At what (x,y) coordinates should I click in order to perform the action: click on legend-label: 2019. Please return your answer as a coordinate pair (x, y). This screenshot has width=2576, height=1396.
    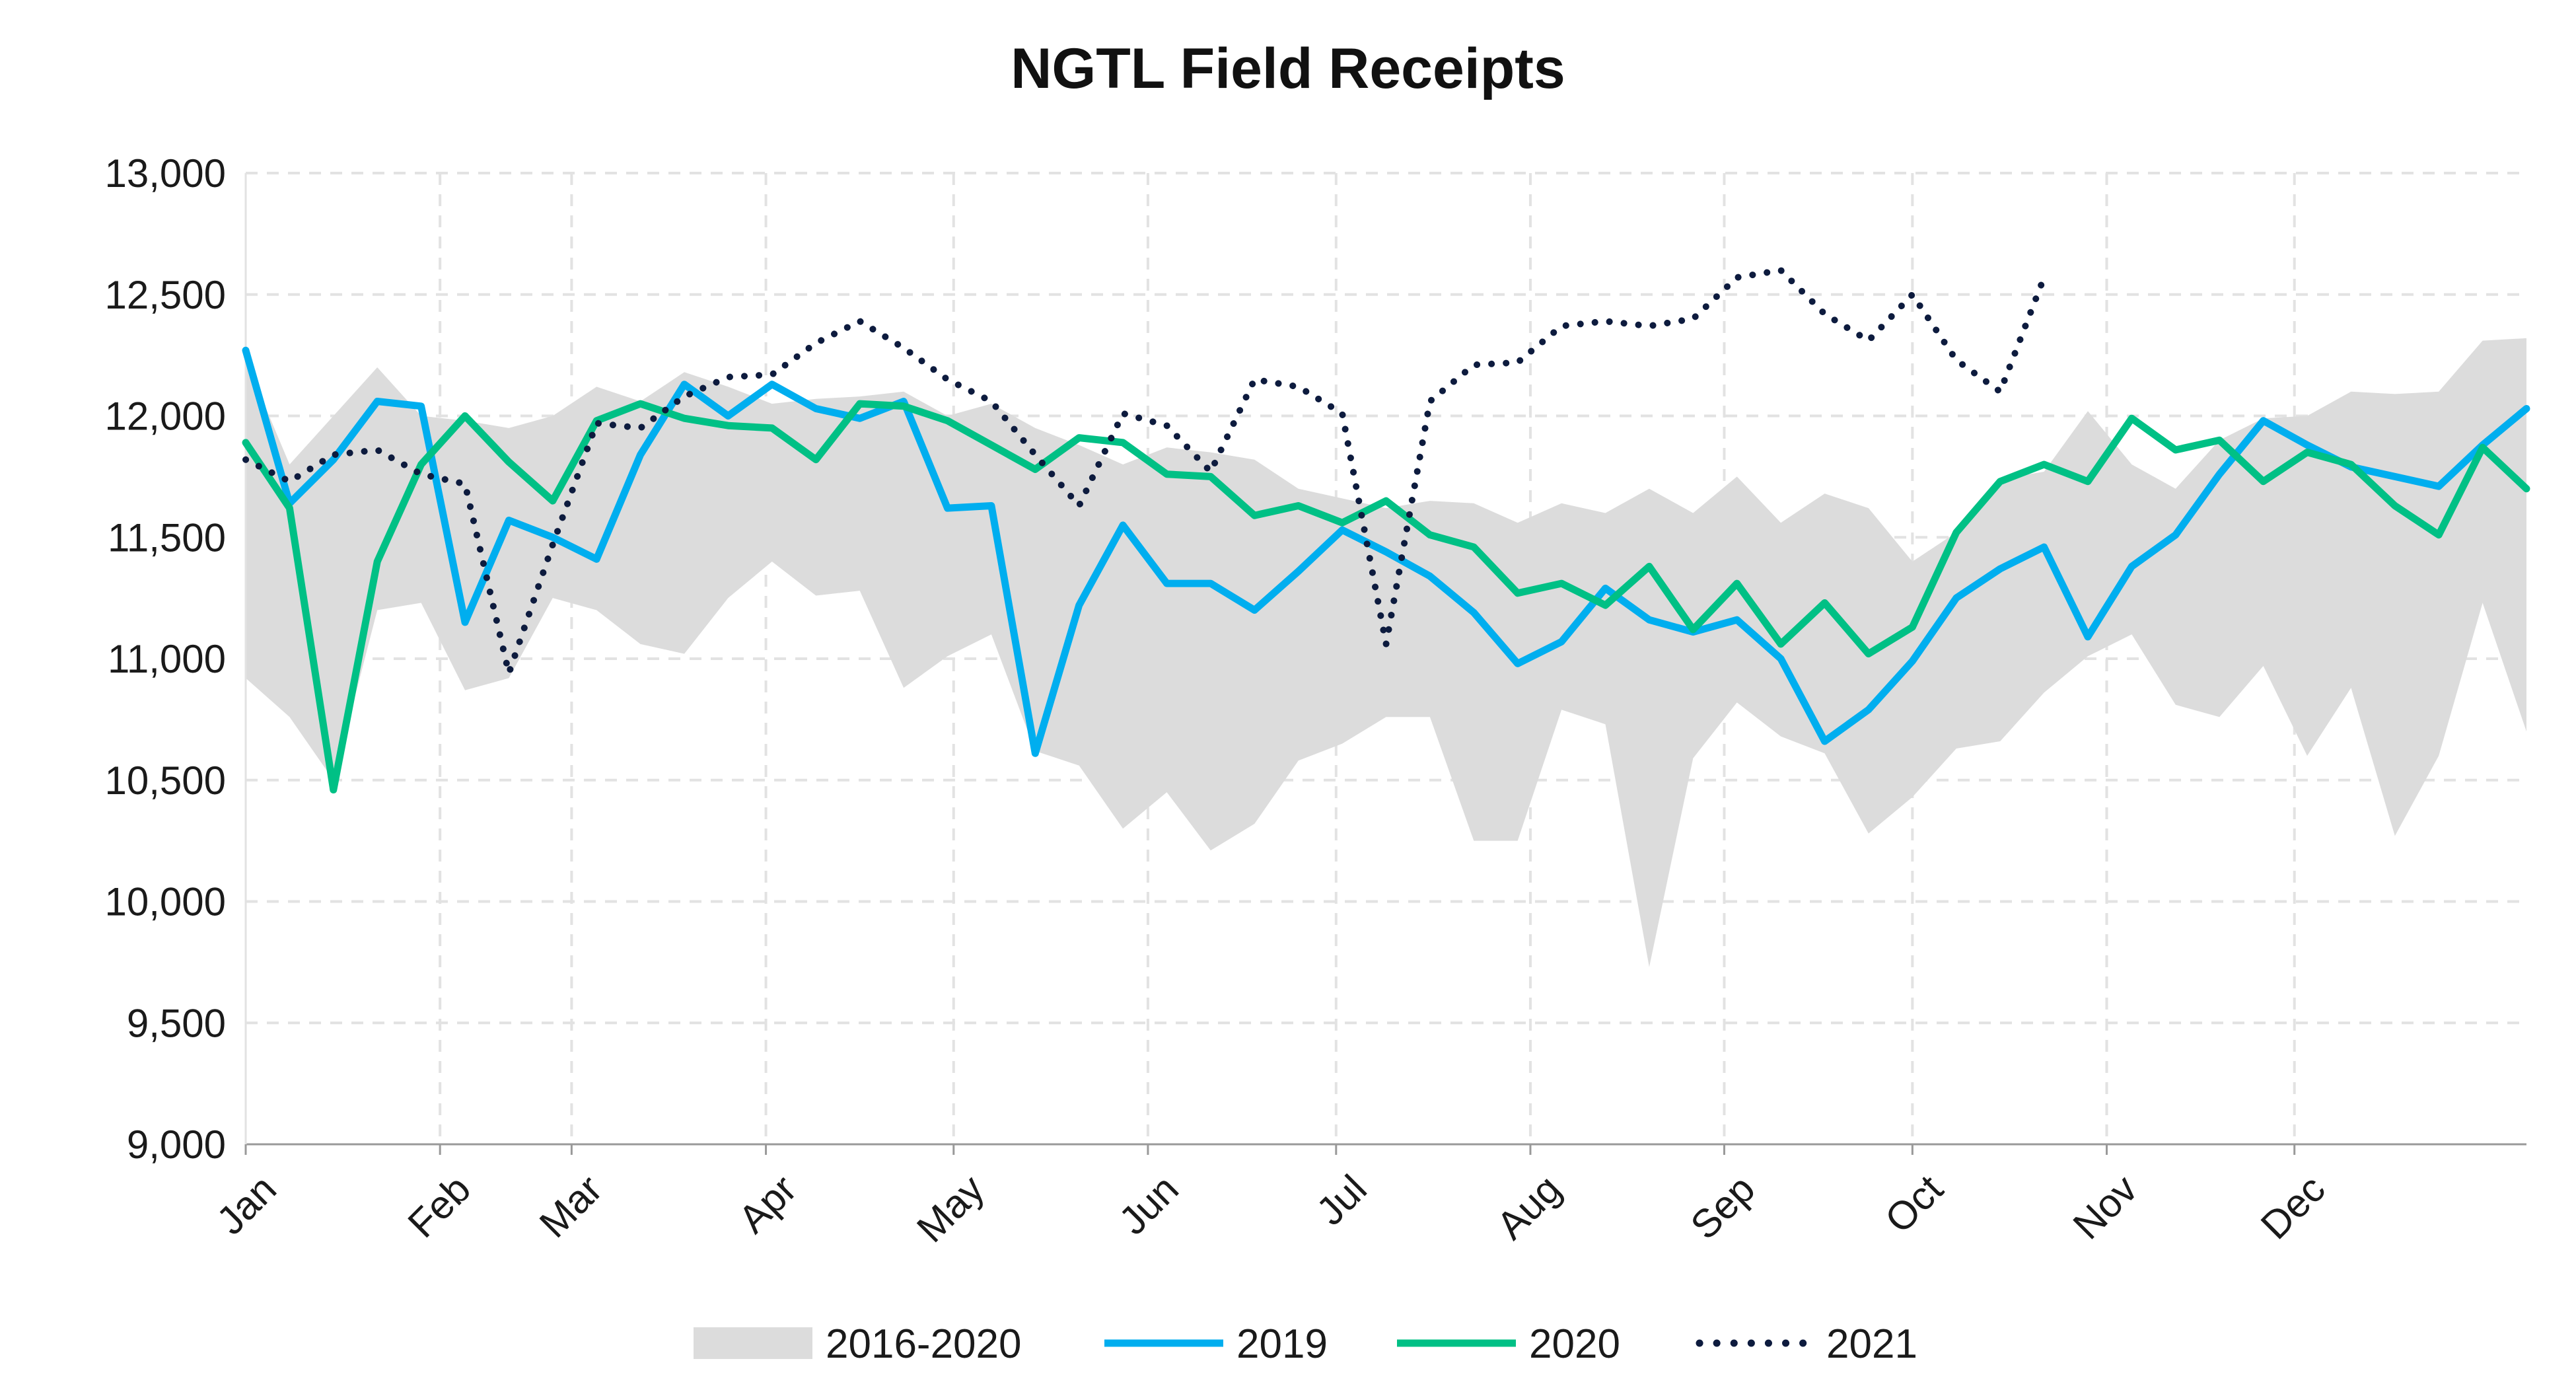
    Looking at the image, I should click on (1282, 1344).